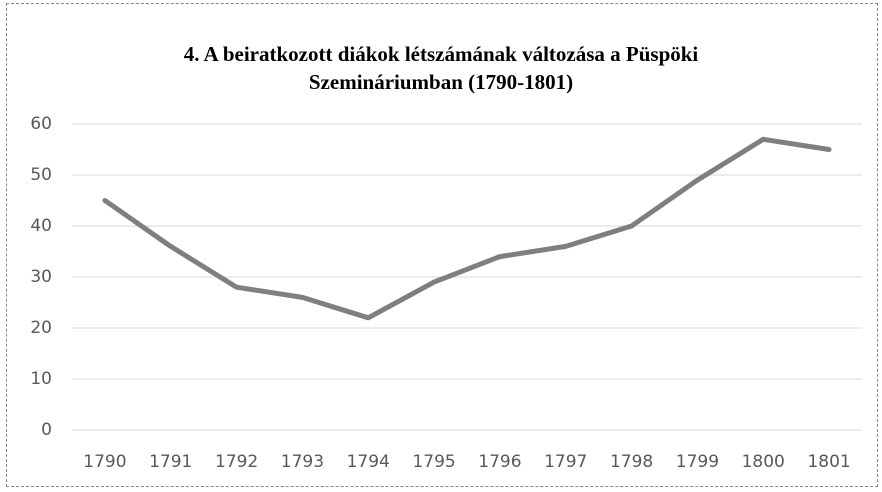 The height and width of the screenshot is (492, 882). Describe the element at coordinates (46, 430) in the screenshot. I see `y-tick-label: 0` at that location.